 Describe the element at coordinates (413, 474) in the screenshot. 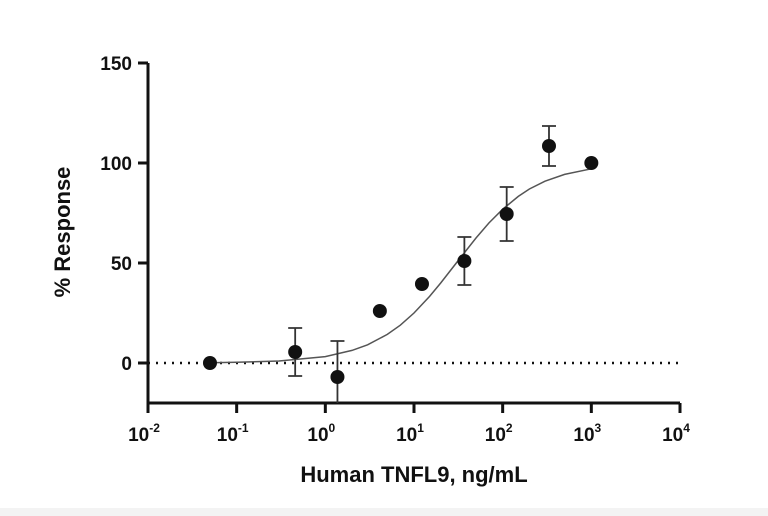

I see `x-axis-title: Human TNFL9, ng/mL` at that location.